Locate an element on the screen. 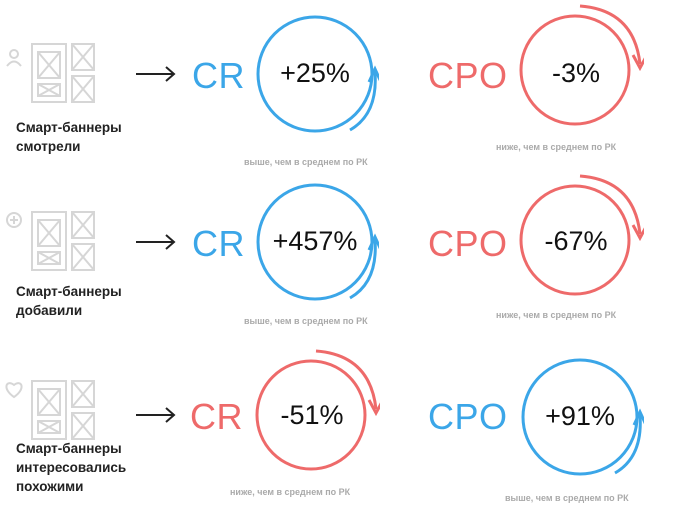  caption-line: смотрели is located at coordinates (48, 146).